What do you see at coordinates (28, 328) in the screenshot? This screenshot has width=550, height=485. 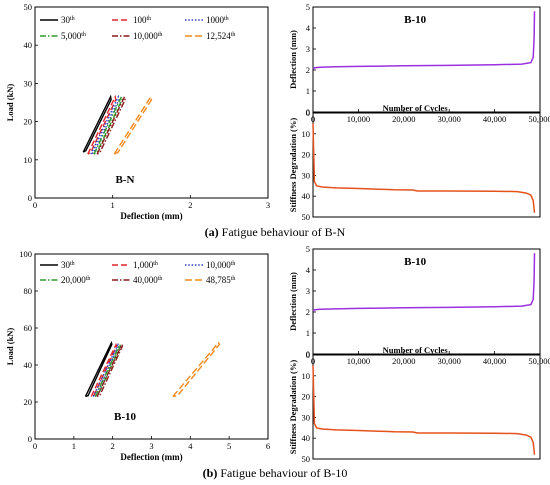 I see `b-load-ytick-label: 60` at bounding box center [28, 328].